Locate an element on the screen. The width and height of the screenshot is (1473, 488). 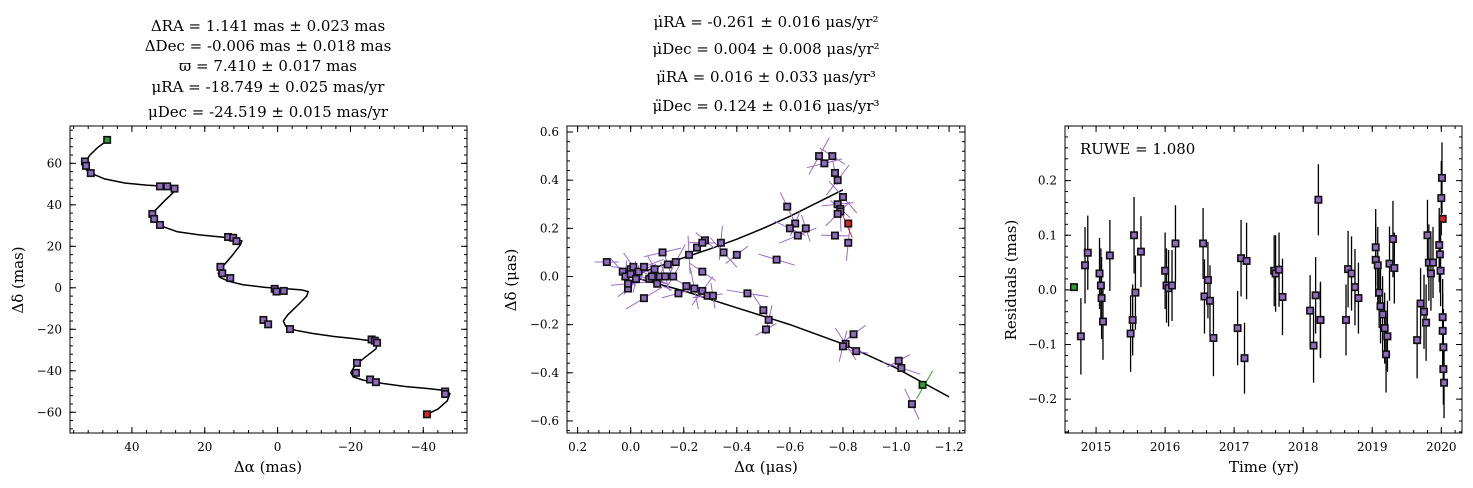
residual-path-xtick-label: −0.8 is located at coordinates (842, 447).